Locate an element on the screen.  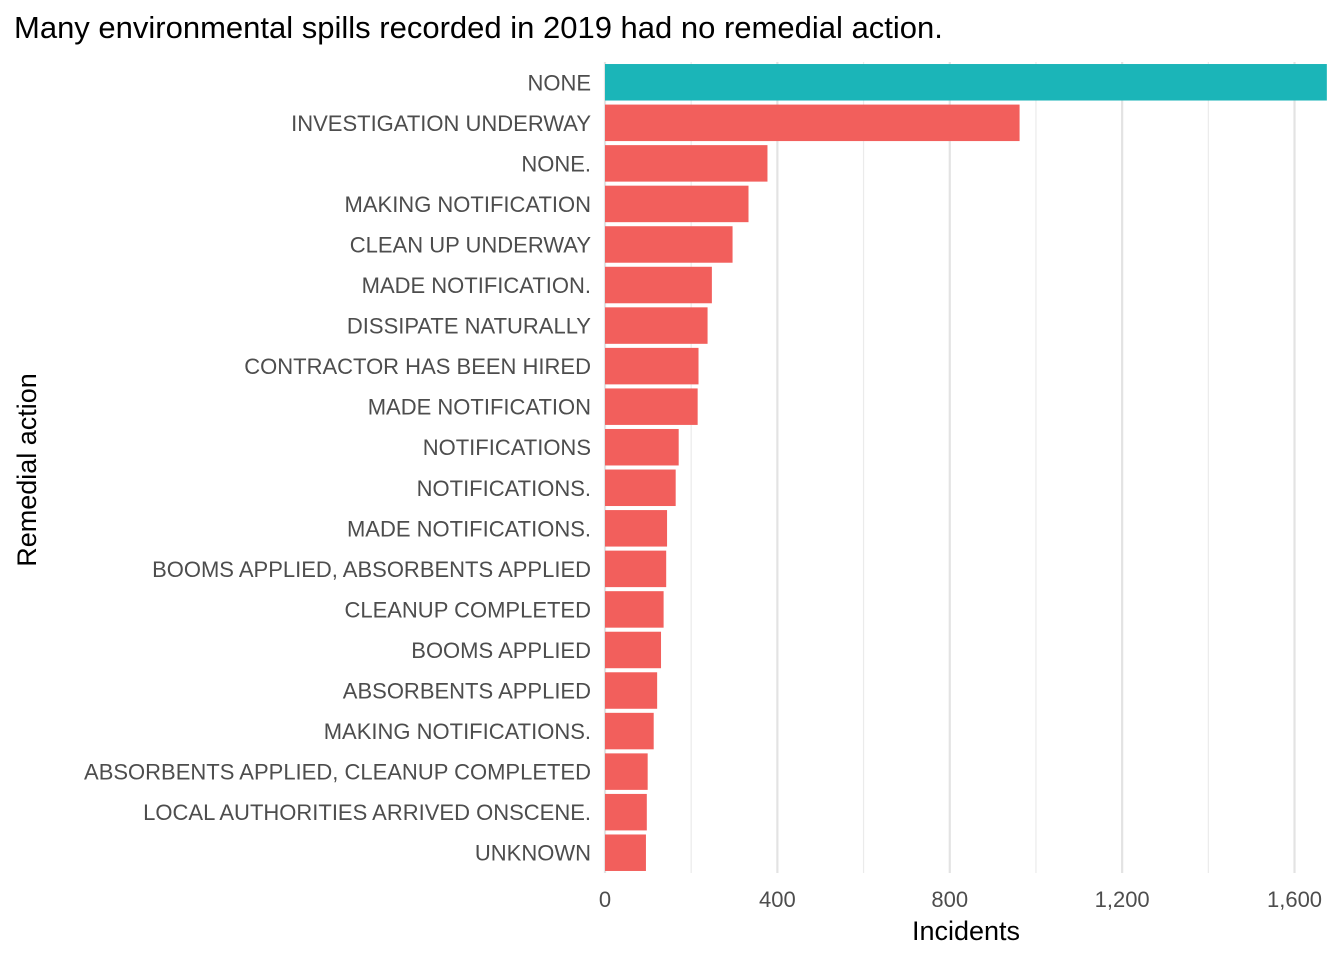
x-tick-label: 1,200 is located at coordinates (1122, 899).